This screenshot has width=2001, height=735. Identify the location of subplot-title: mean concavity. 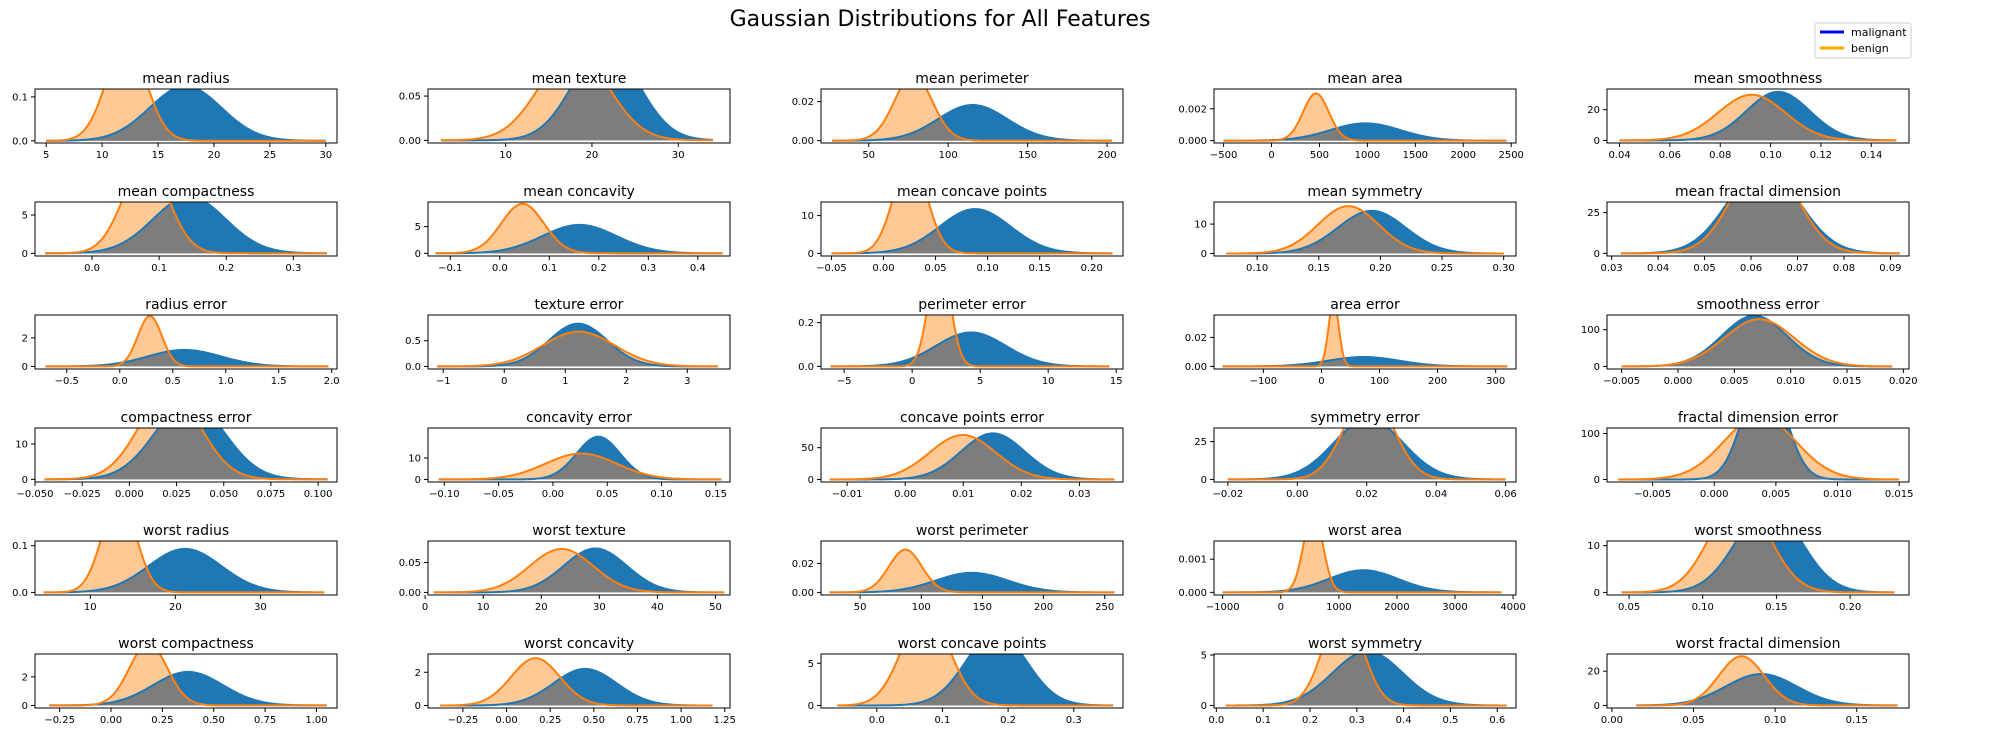
(579, 192).